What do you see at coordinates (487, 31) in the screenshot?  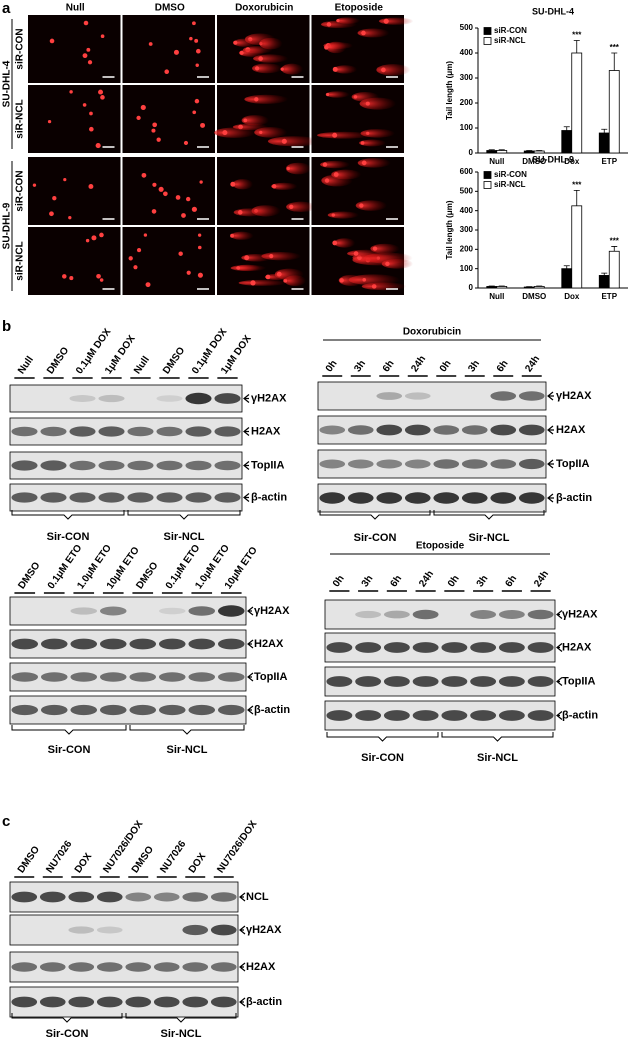 I see `legend-swatch` at bounding box center [487, 31].